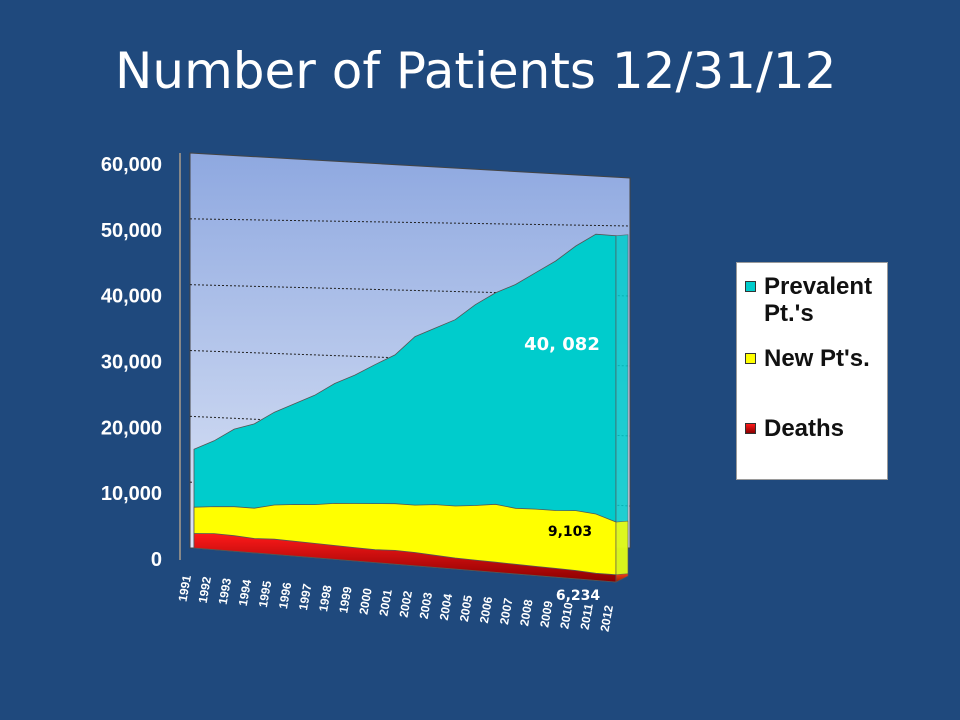  I want to click on data-label-0: 40, 082, so click(562, 344).